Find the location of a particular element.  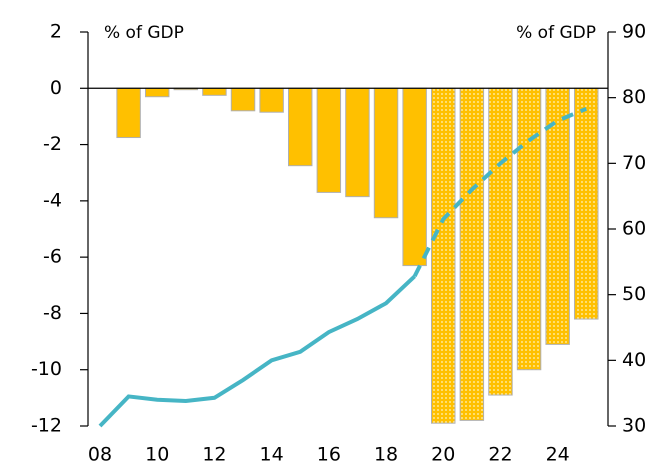

x-tick-label: 24 is located at coordinates (558, 455).